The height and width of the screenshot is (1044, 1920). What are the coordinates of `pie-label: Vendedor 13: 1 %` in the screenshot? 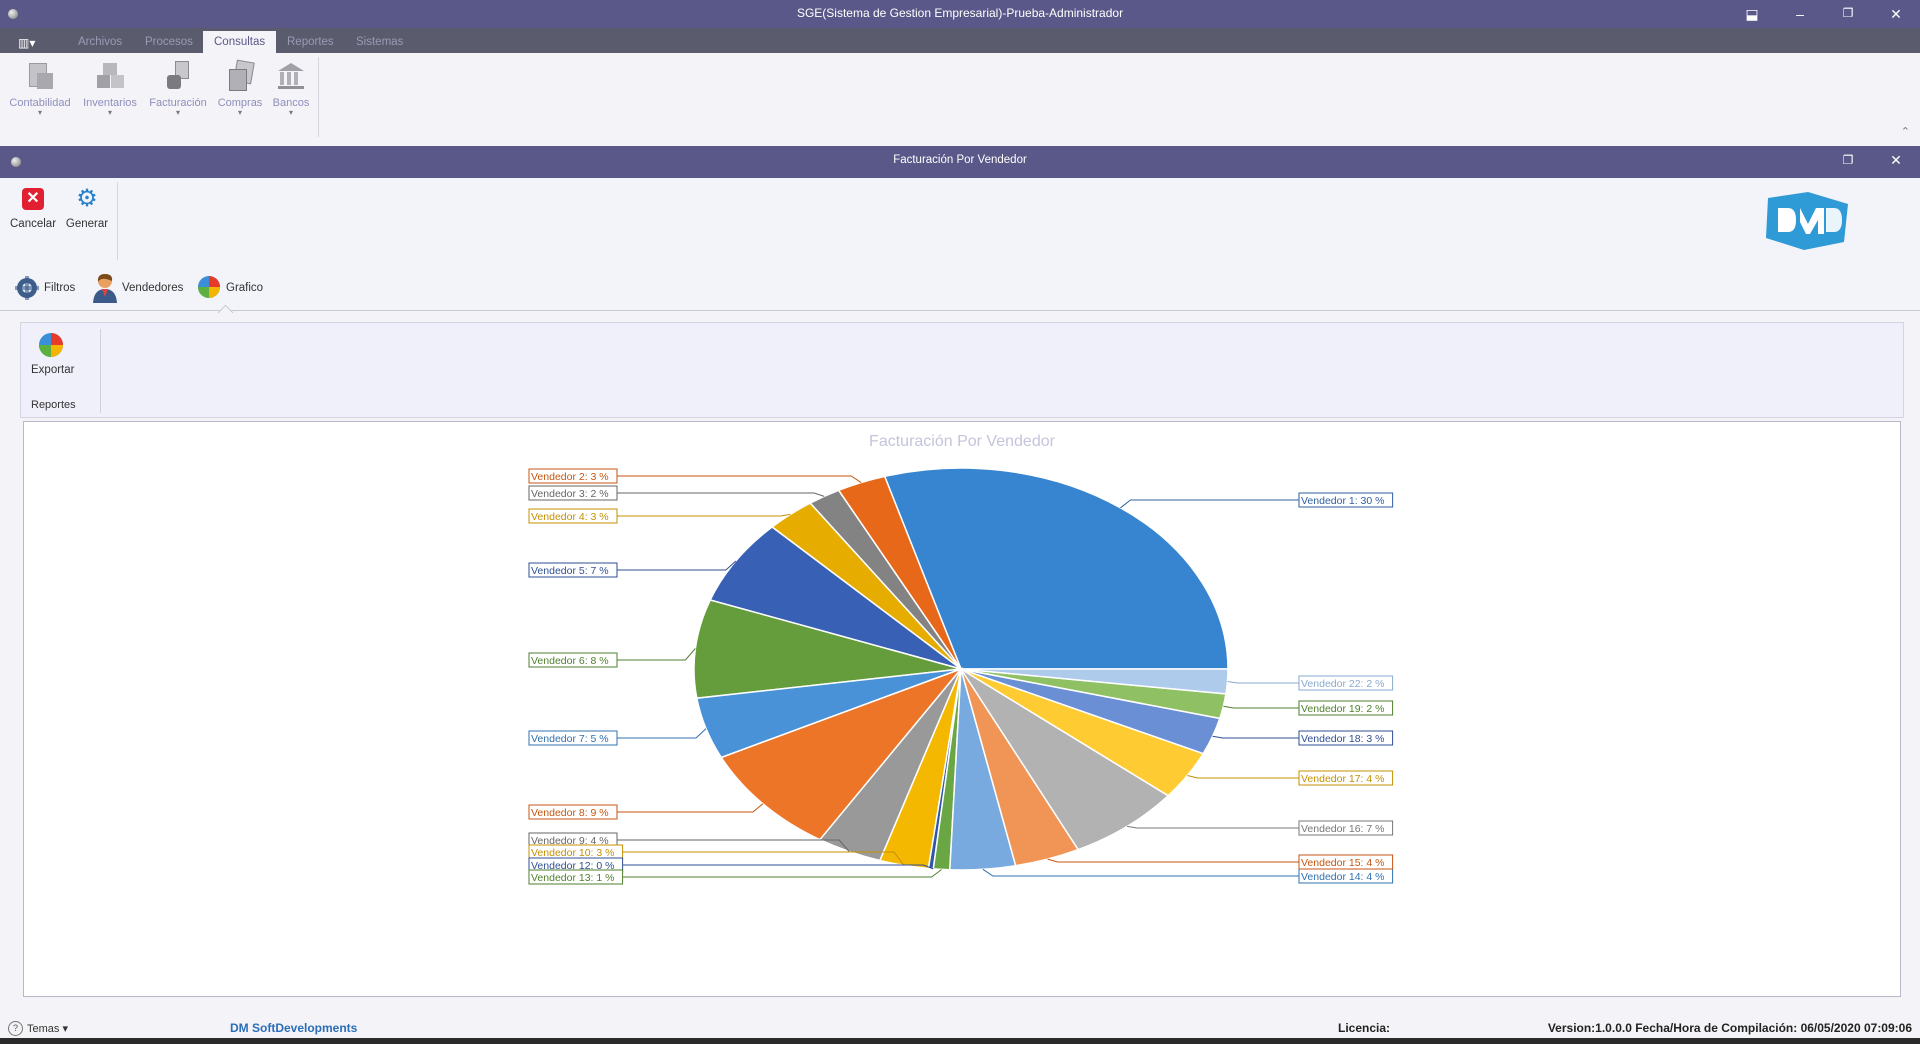 It's located at (572, 878).